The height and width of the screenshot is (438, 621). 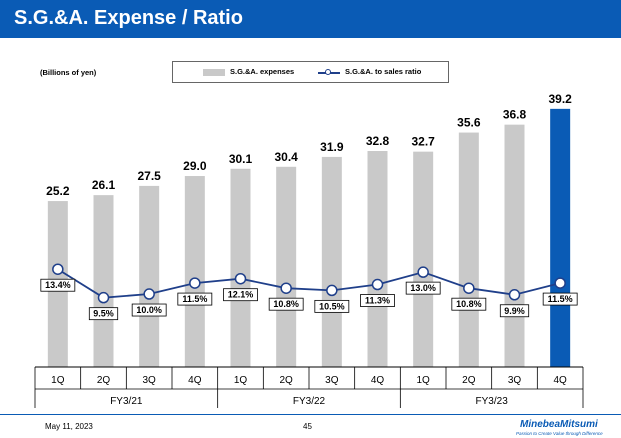 I want to click on ratio-value-label: 11.3%, so click(x=377, y=301).